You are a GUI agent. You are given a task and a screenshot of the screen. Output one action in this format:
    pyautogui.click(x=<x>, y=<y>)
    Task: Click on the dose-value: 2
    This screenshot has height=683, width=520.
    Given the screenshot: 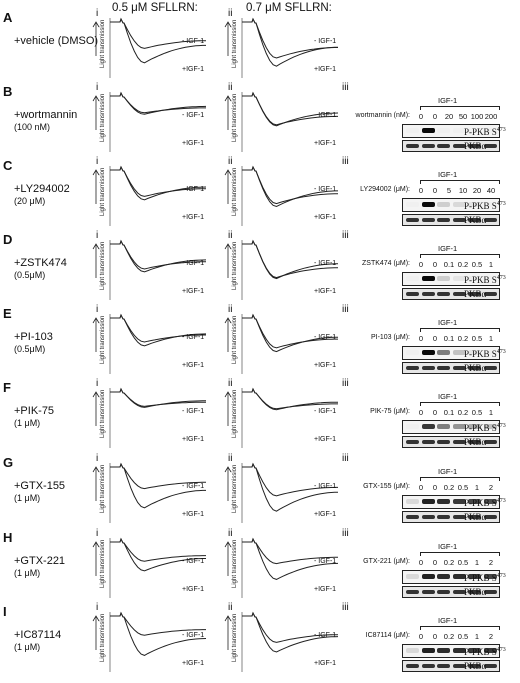 What is the action you would take?
    pyautogui.click(x=491, y=487)
    